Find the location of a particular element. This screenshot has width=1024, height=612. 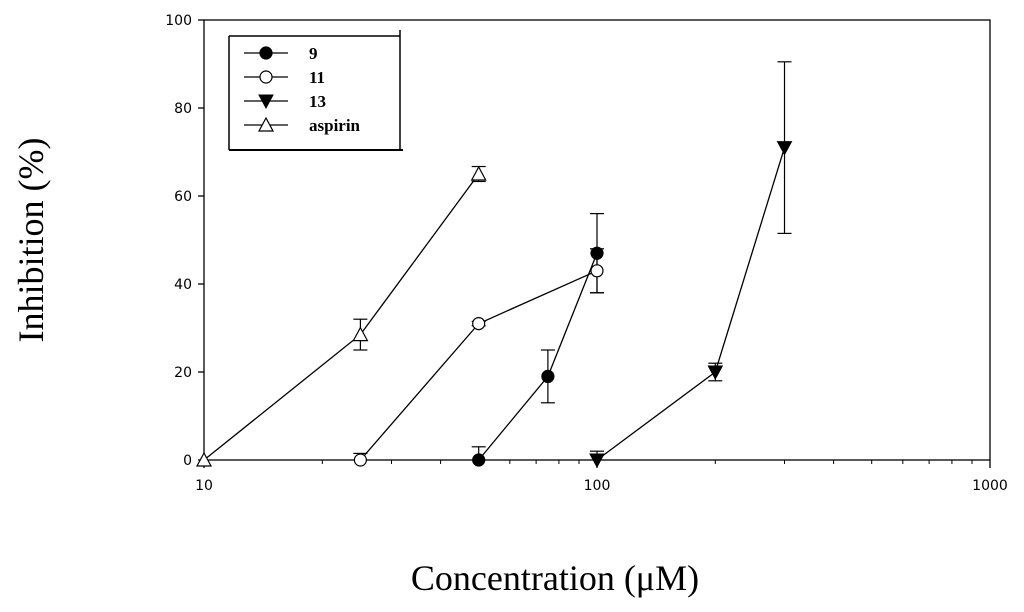

x-tick-label: 10 is located at coordinates (204, 486).